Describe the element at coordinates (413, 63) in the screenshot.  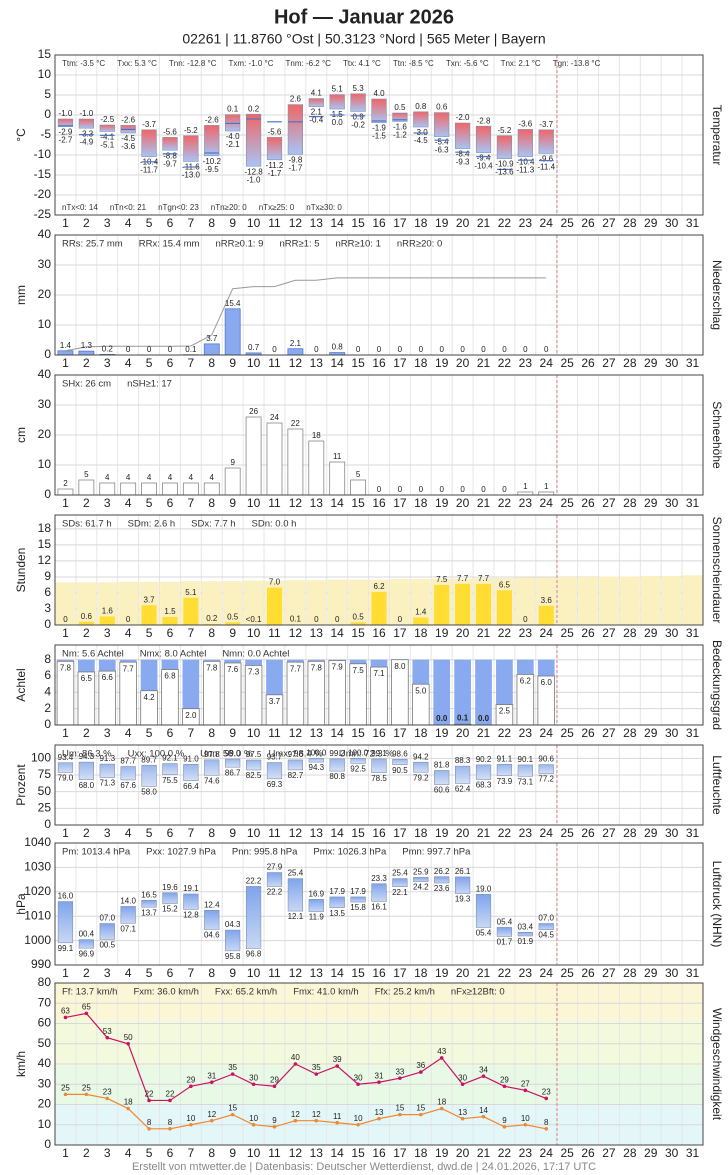
I see `statistic: Ttn: -8.5 °C` at that location.